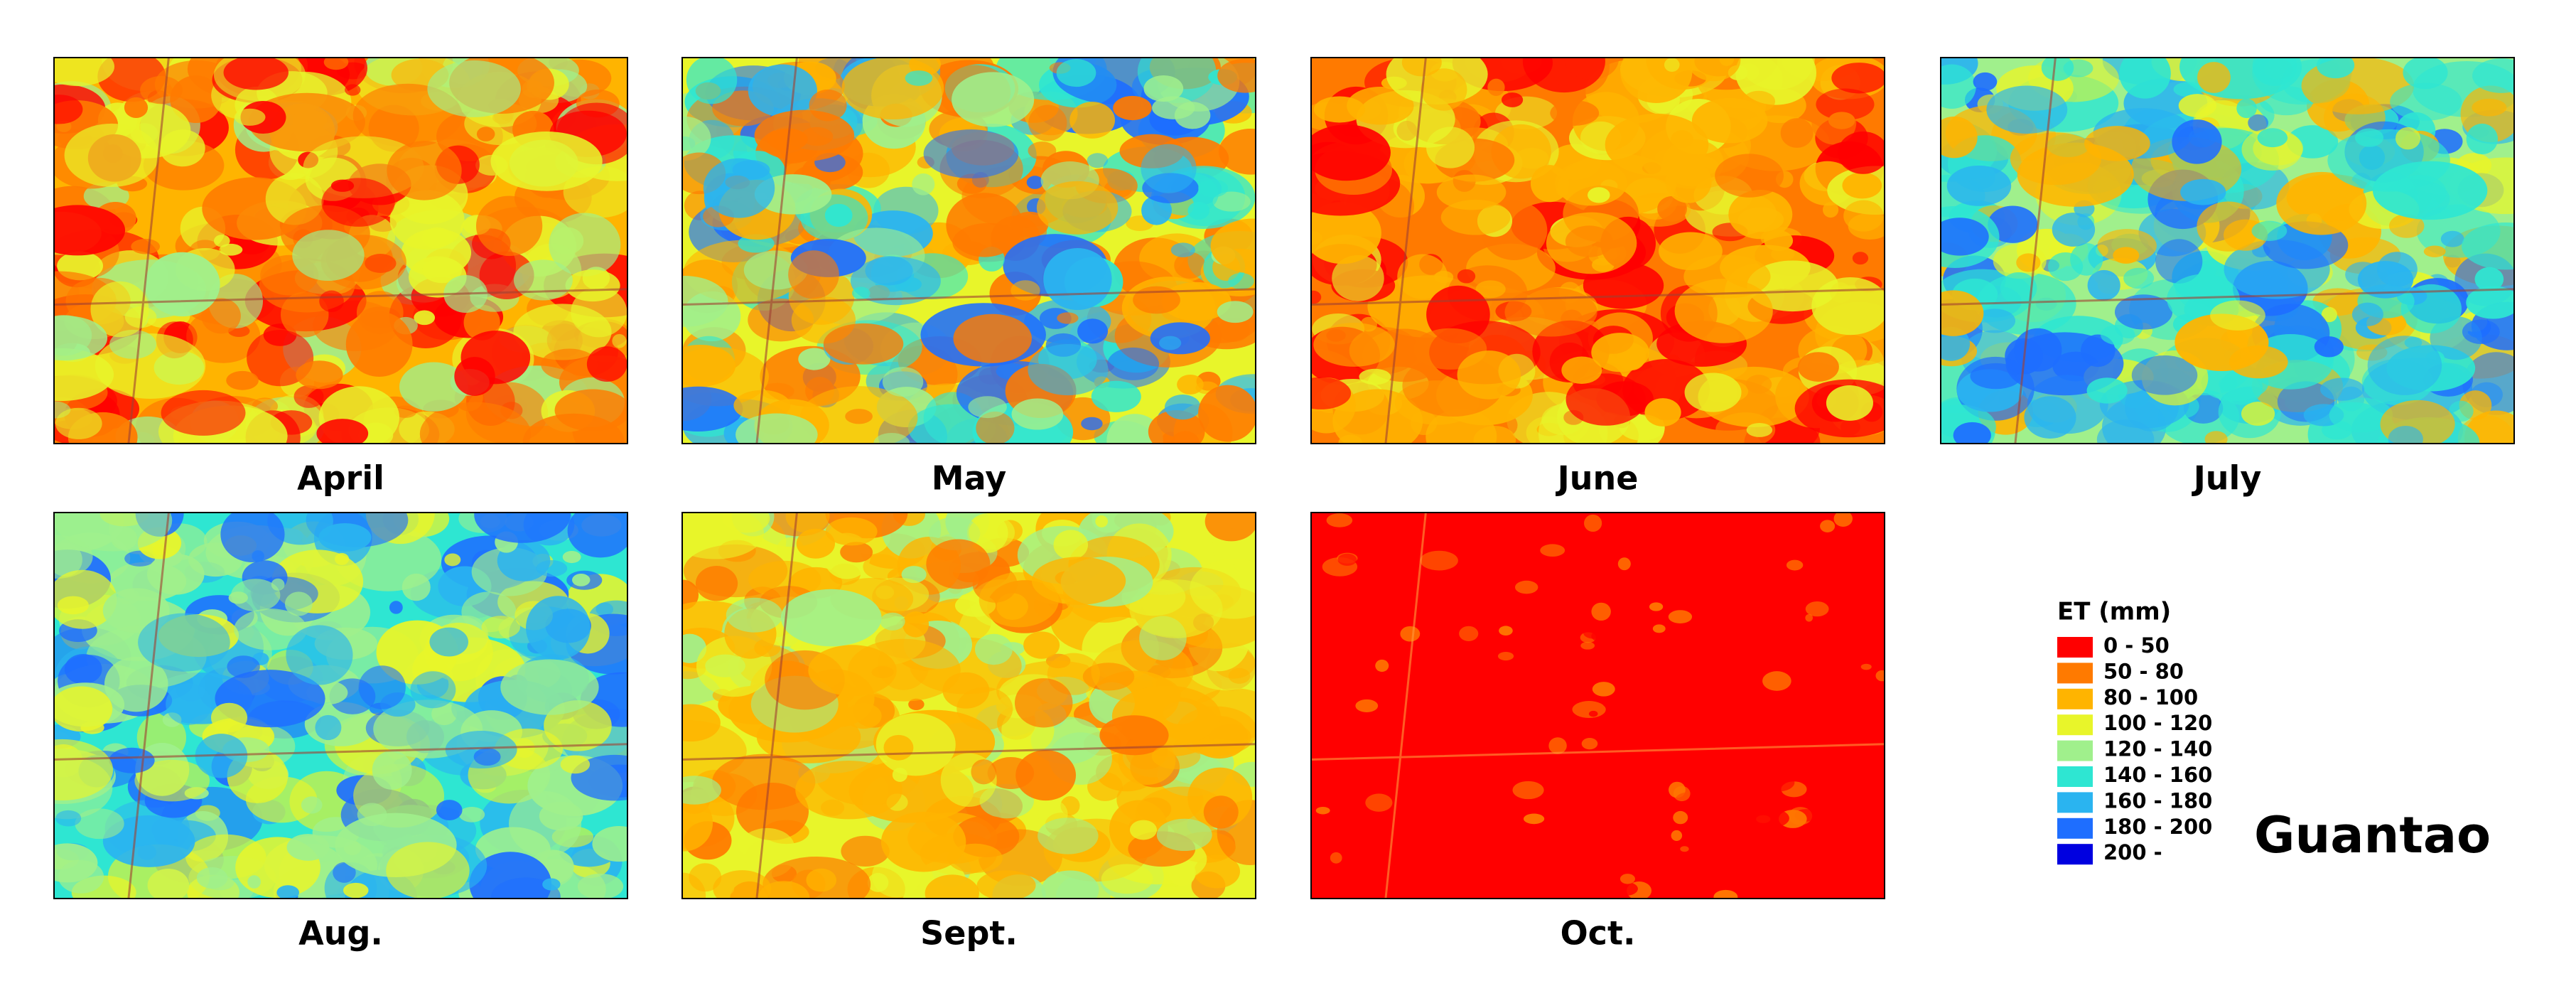  What do you see at coordinates (968, 705) in the screenshot?
I see `map-frame` at bounding box center [968, 705].